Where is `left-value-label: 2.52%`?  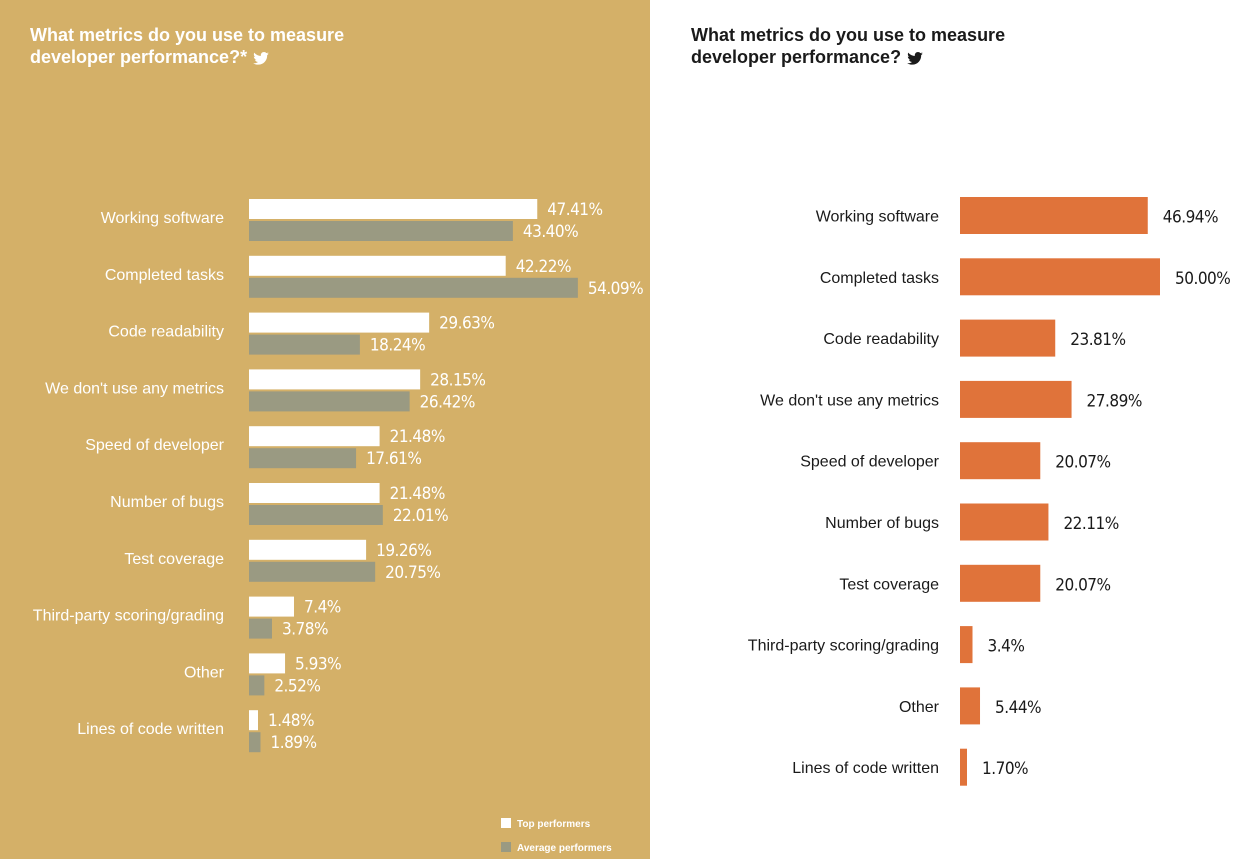
left-value-label: 2.52% is located at coordinates (297, 686).